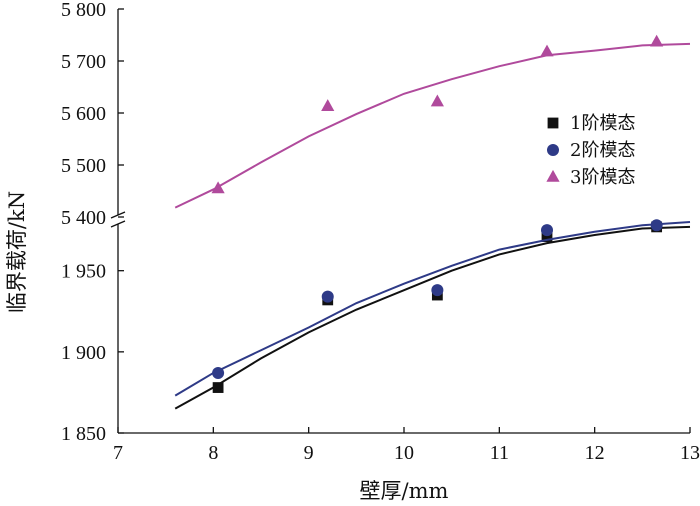 This screenshot has width=700, height=506. What do you see at coordinates (404, 453) in the screenshot?
I see `x-tick-label-10: 10` at bounding box center [404, 453].